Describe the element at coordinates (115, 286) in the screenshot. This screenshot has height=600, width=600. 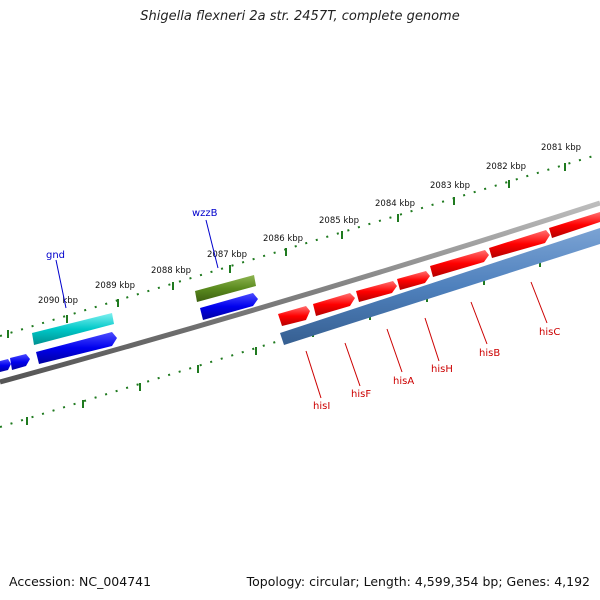
I see `scale-label-2089: 2089 kbp` at that location.